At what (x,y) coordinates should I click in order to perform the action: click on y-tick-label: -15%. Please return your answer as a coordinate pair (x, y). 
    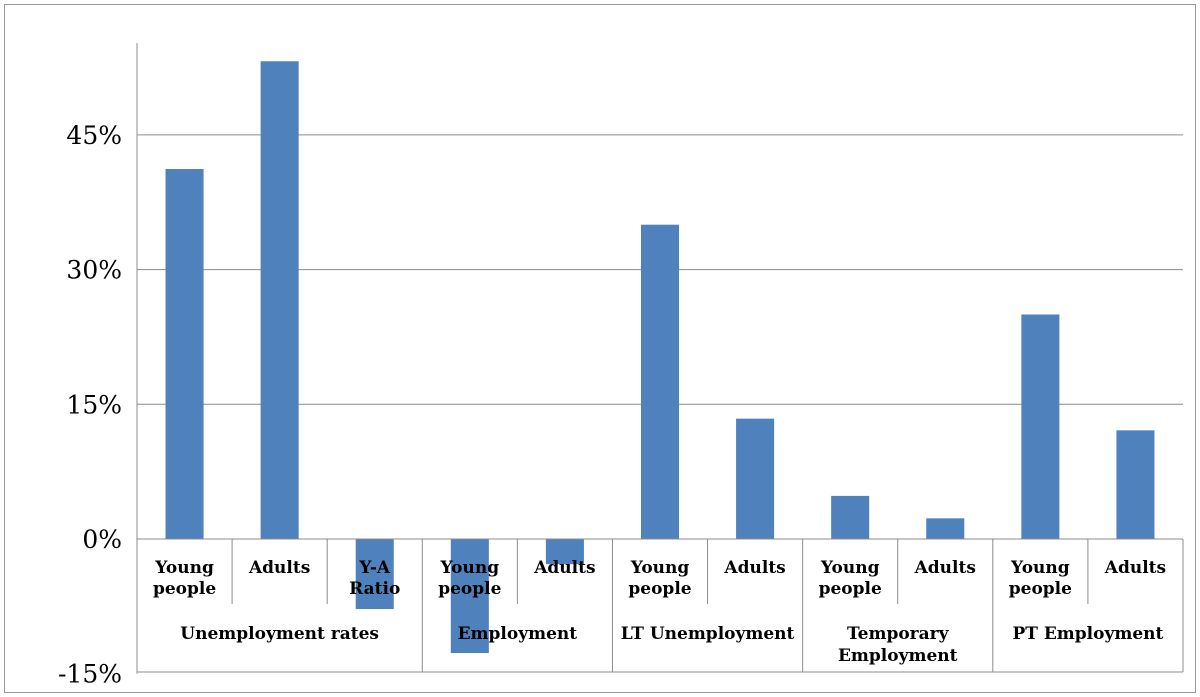
    Looking at the image, I should click on (90, 674).